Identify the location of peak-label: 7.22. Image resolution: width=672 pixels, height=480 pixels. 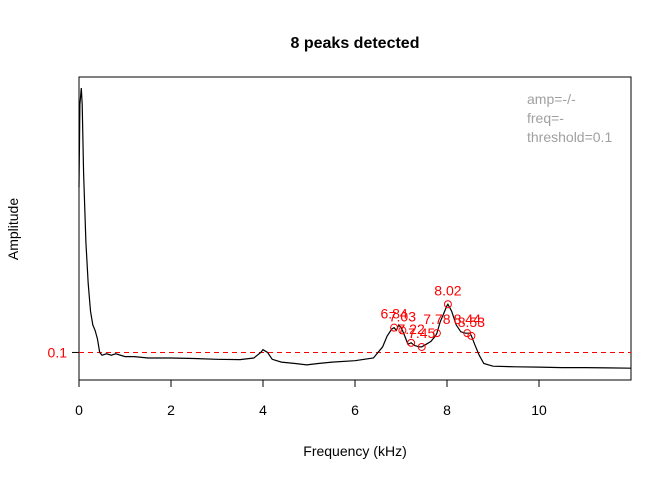
(410, 329).